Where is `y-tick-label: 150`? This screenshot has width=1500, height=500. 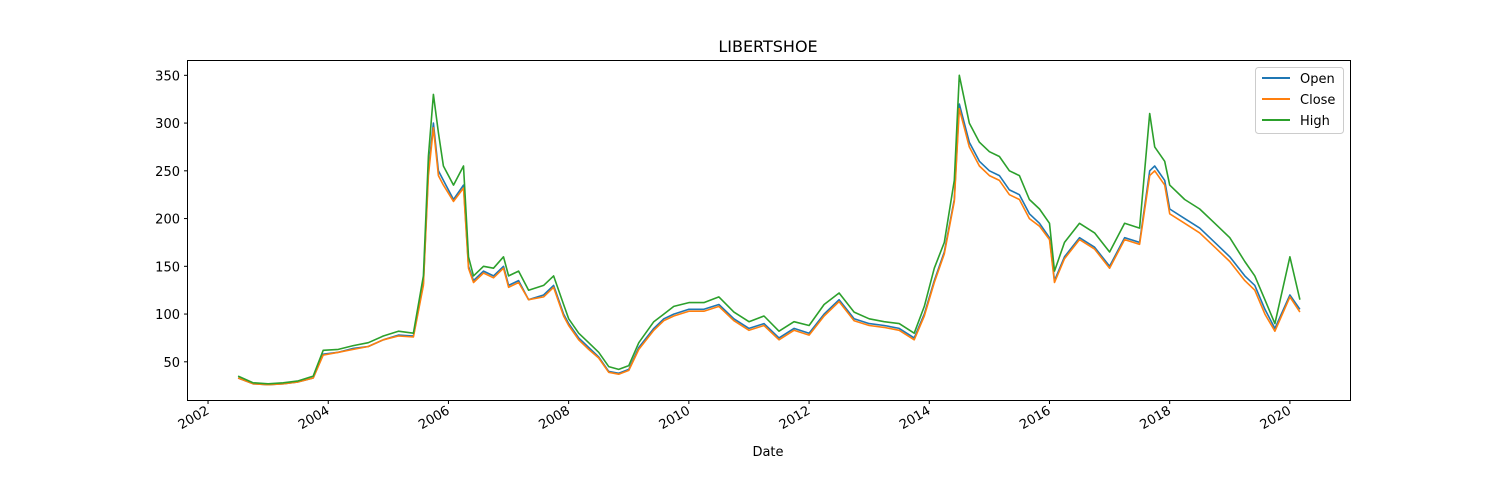
y-tick-label: 150 is located at coordinates (167, 267).